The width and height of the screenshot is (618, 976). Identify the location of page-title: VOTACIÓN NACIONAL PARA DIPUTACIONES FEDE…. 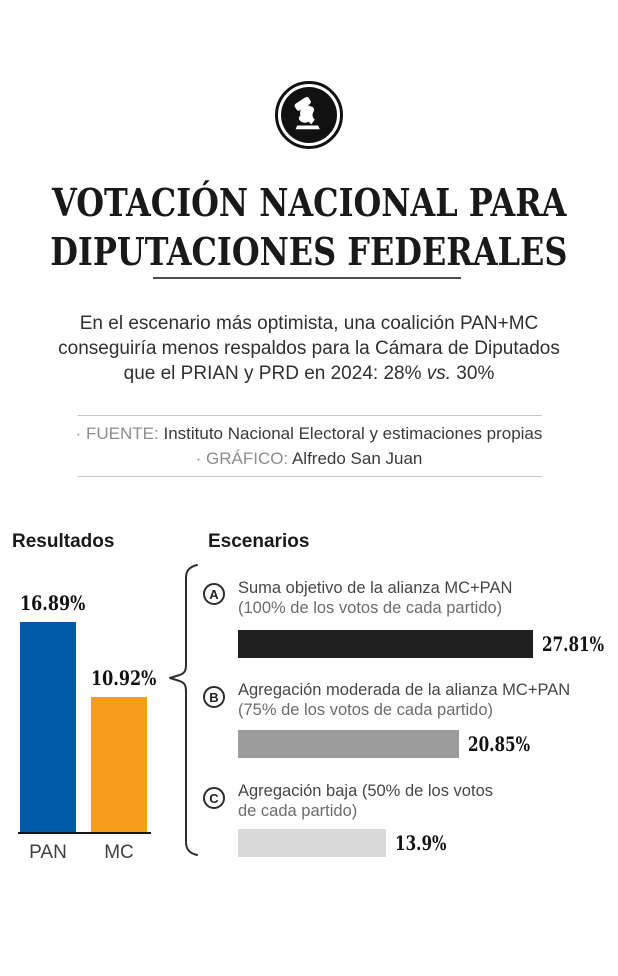
(309, 227).